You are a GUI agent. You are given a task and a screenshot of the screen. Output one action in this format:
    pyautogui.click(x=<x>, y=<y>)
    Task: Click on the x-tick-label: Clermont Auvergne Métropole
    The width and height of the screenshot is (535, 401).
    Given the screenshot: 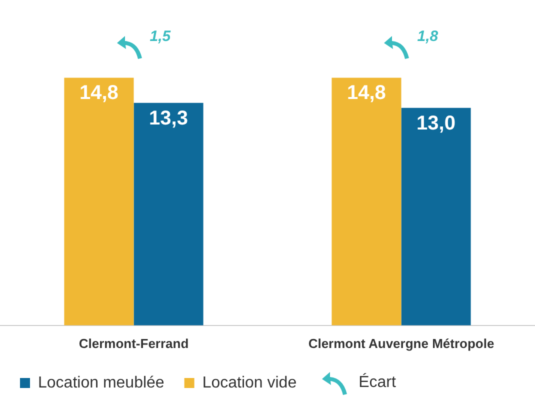 What is the action you would take?
    pyautogui.click(x=401, y=343)
    